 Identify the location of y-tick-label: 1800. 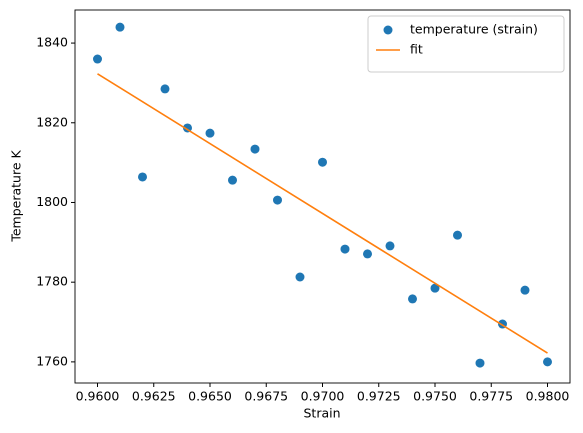
(52, 201).